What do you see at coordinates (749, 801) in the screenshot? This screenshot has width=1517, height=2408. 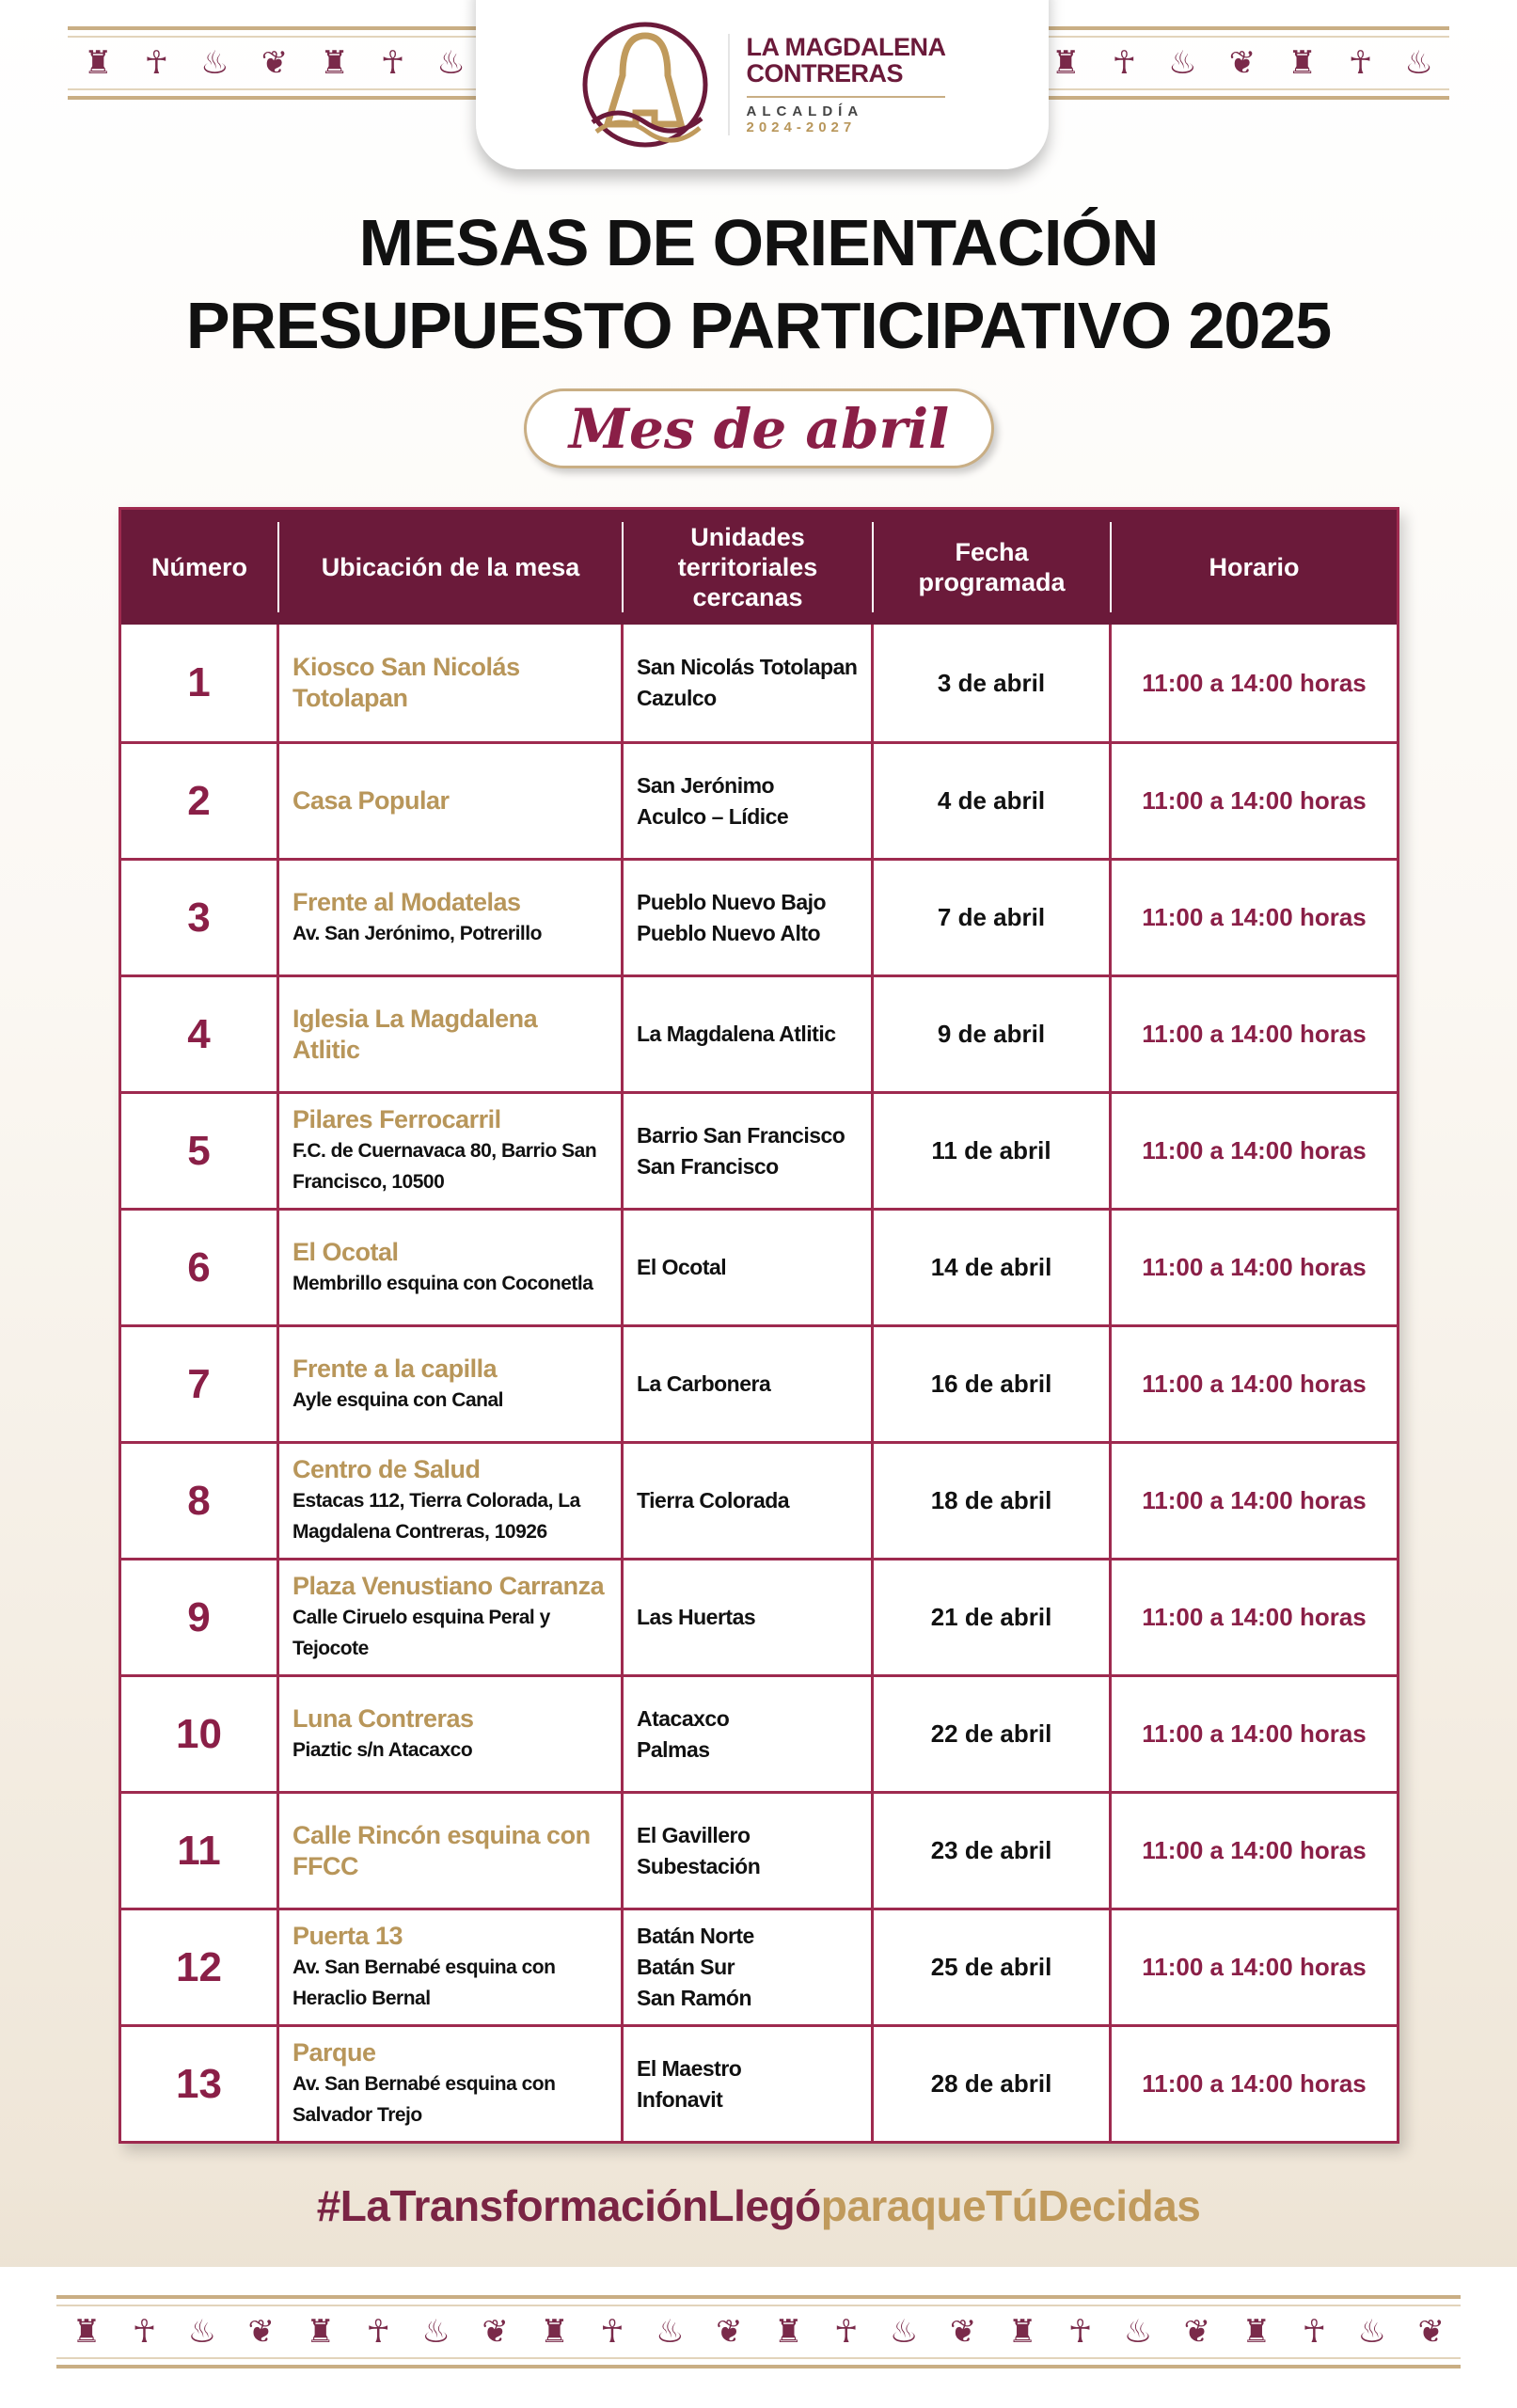 I see `territorial-units: San Jerónimo Aculco – Lídice` at bounding box center [749, 801].